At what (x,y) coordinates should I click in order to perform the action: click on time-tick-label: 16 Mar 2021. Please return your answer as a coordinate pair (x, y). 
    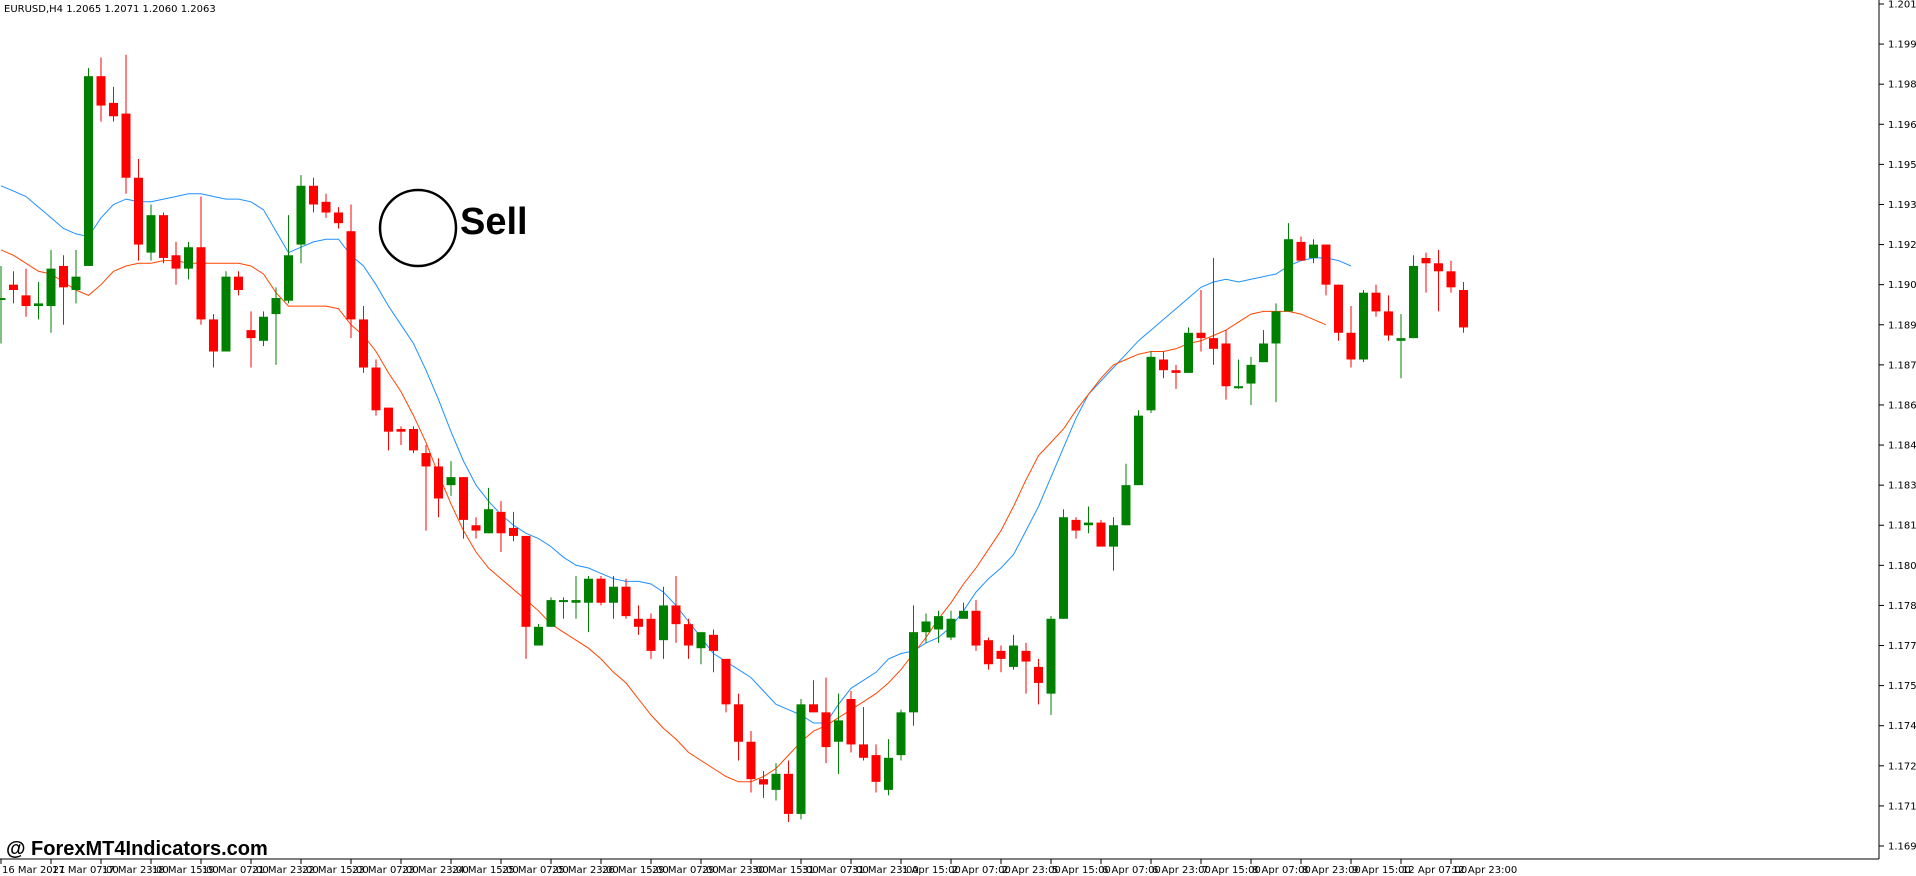
    Looking at the image, I should click on (33, 870).